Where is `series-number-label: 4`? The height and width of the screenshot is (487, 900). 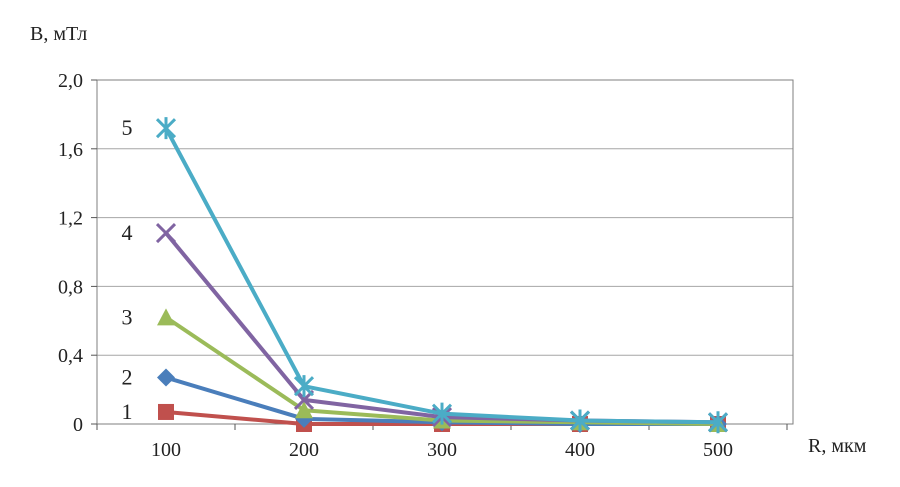 series-number-label: 4 is located at coordinates (127, 232).